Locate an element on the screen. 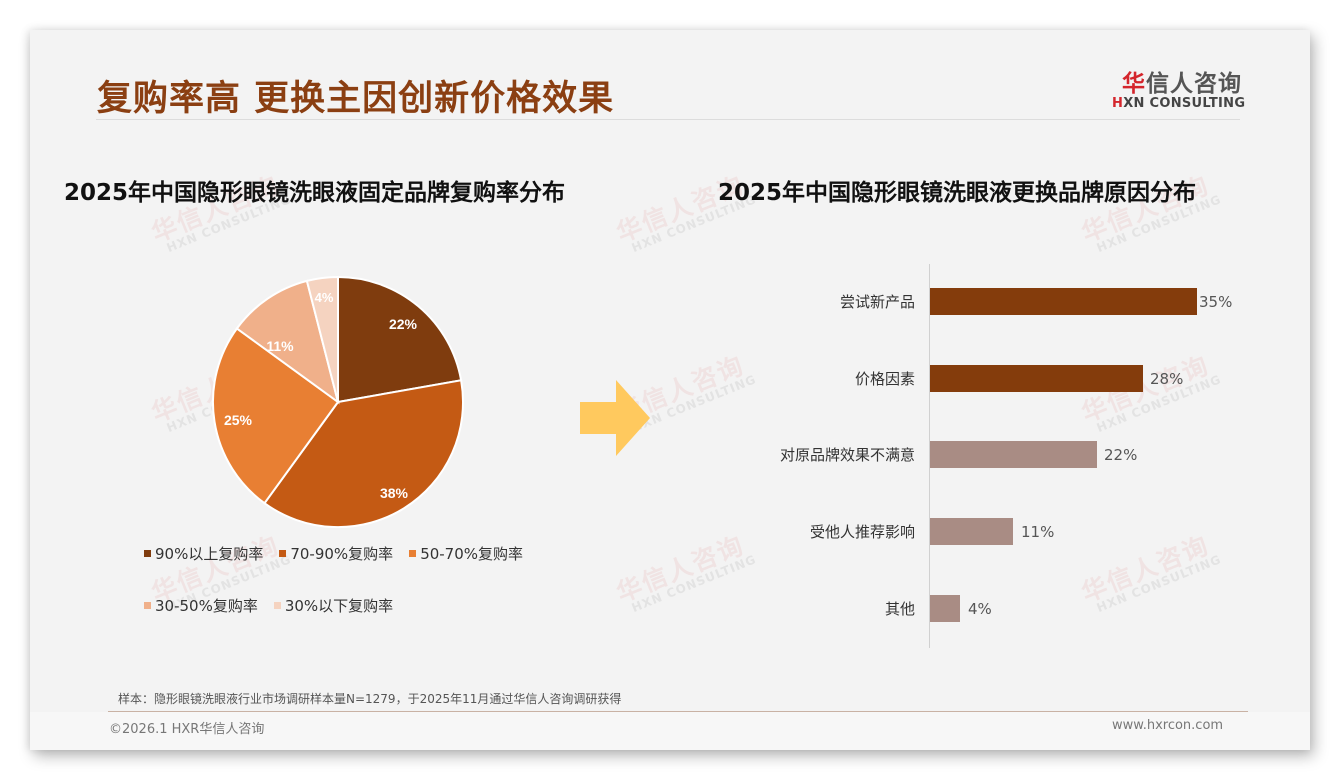  legend-item: 70-90%复购率 is located at coordinates (336, 553).